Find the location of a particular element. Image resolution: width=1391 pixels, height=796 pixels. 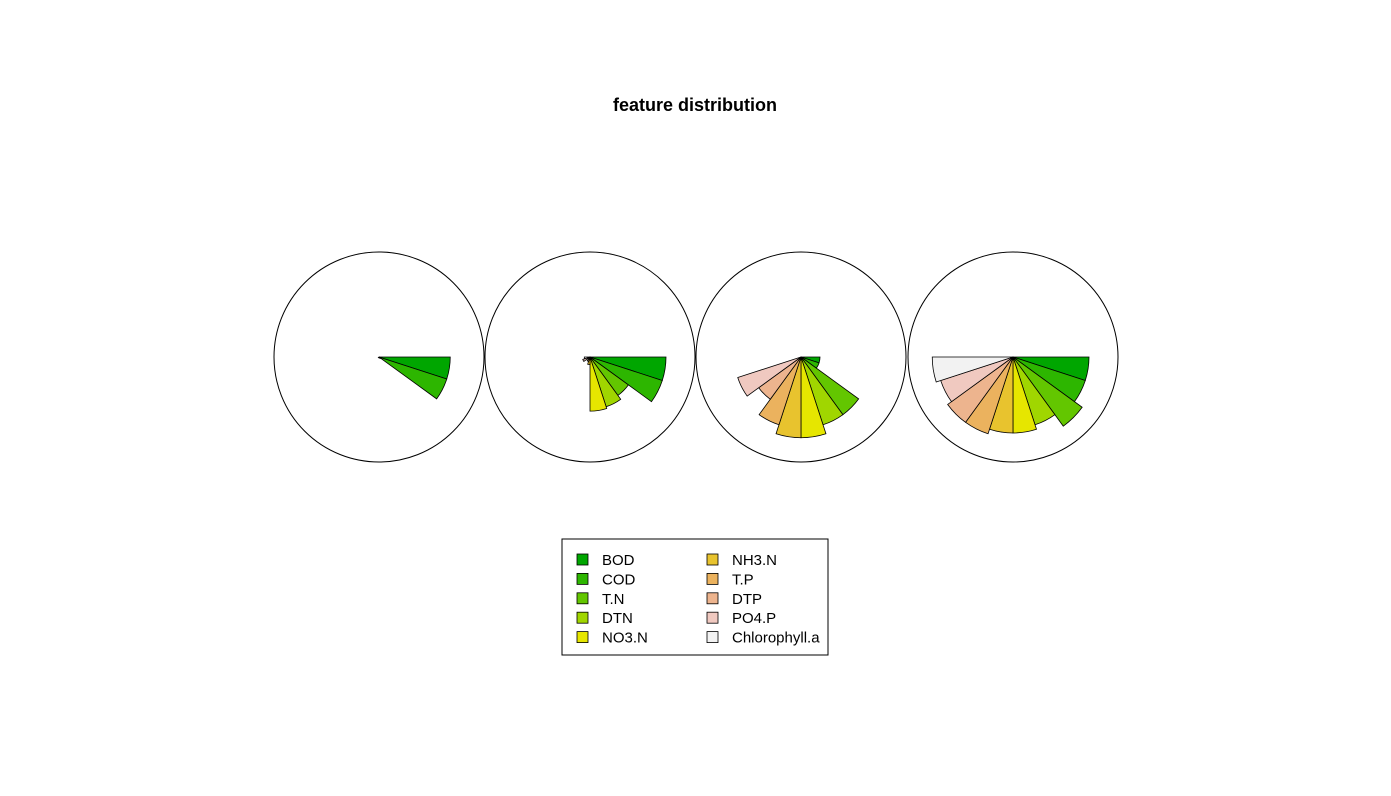

sector-t-p is located at coordinates (780, 391).